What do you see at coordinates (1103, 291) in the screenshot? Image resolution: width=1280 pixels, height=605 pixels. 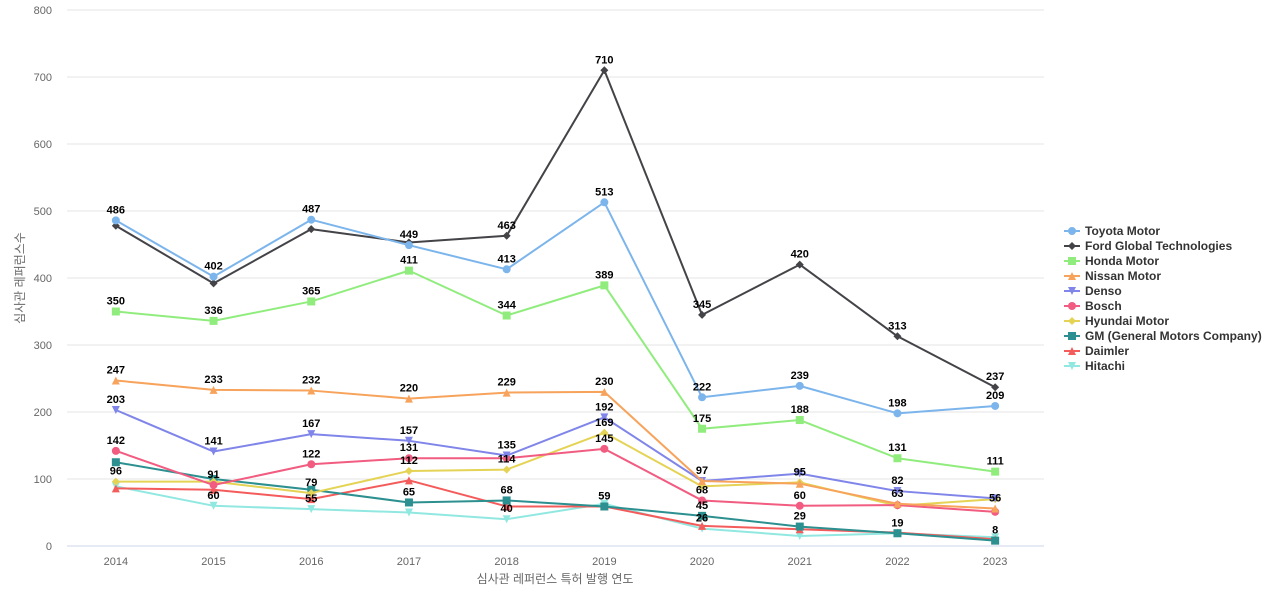 I see `legend-label: Denso` at bounding box center [1103, 291].